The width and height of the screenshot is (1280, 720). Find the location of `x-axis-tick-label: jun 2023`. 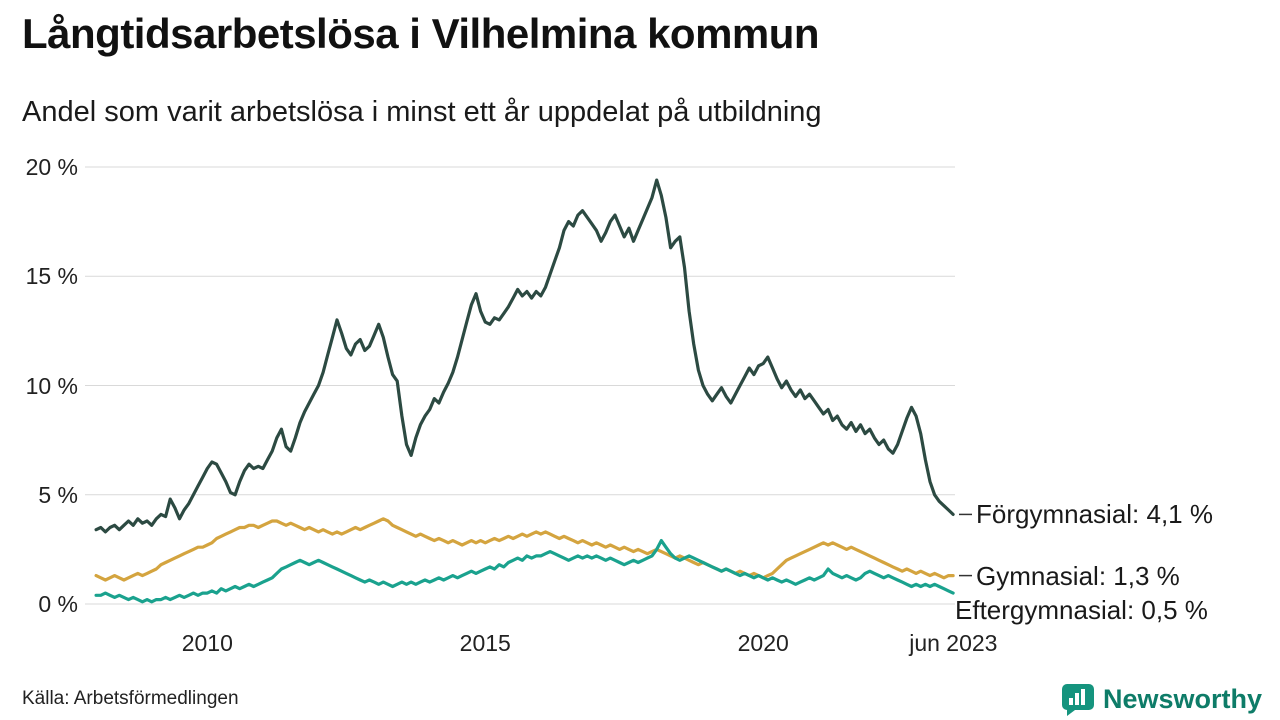

x-axis-tick-label: jun 2023 is located at coordinates (953, 643).